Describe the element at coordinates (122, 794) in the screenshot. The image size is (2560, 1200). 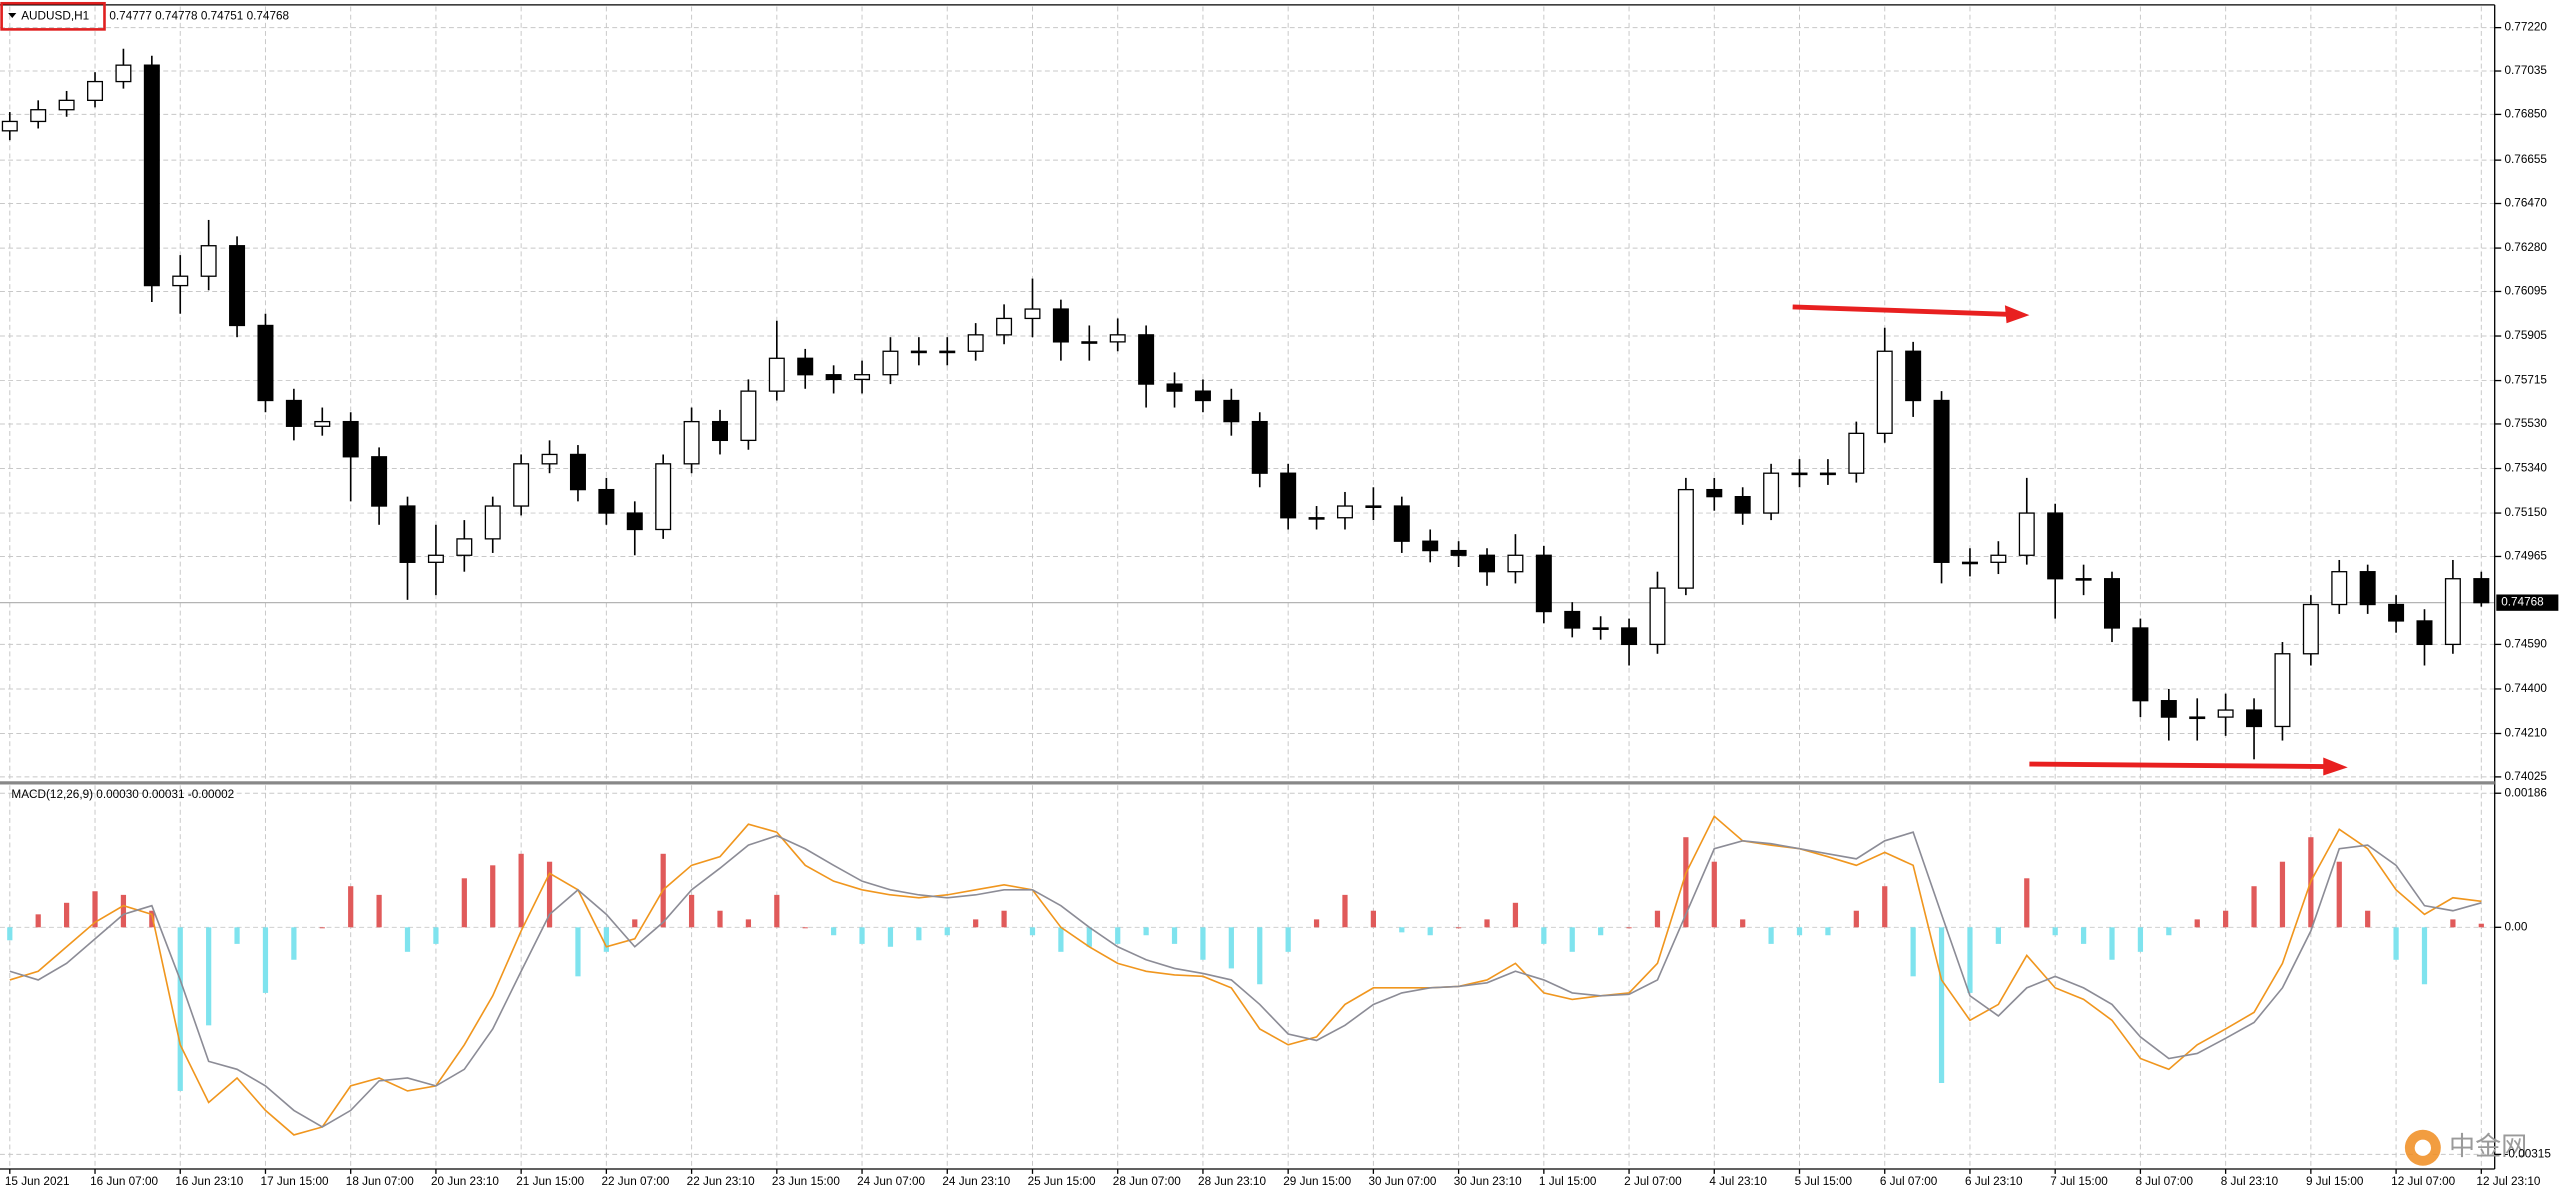
I see `macd-title: MACD(12,26,9) 0.00030 0.00031 -0.00002` at that location.